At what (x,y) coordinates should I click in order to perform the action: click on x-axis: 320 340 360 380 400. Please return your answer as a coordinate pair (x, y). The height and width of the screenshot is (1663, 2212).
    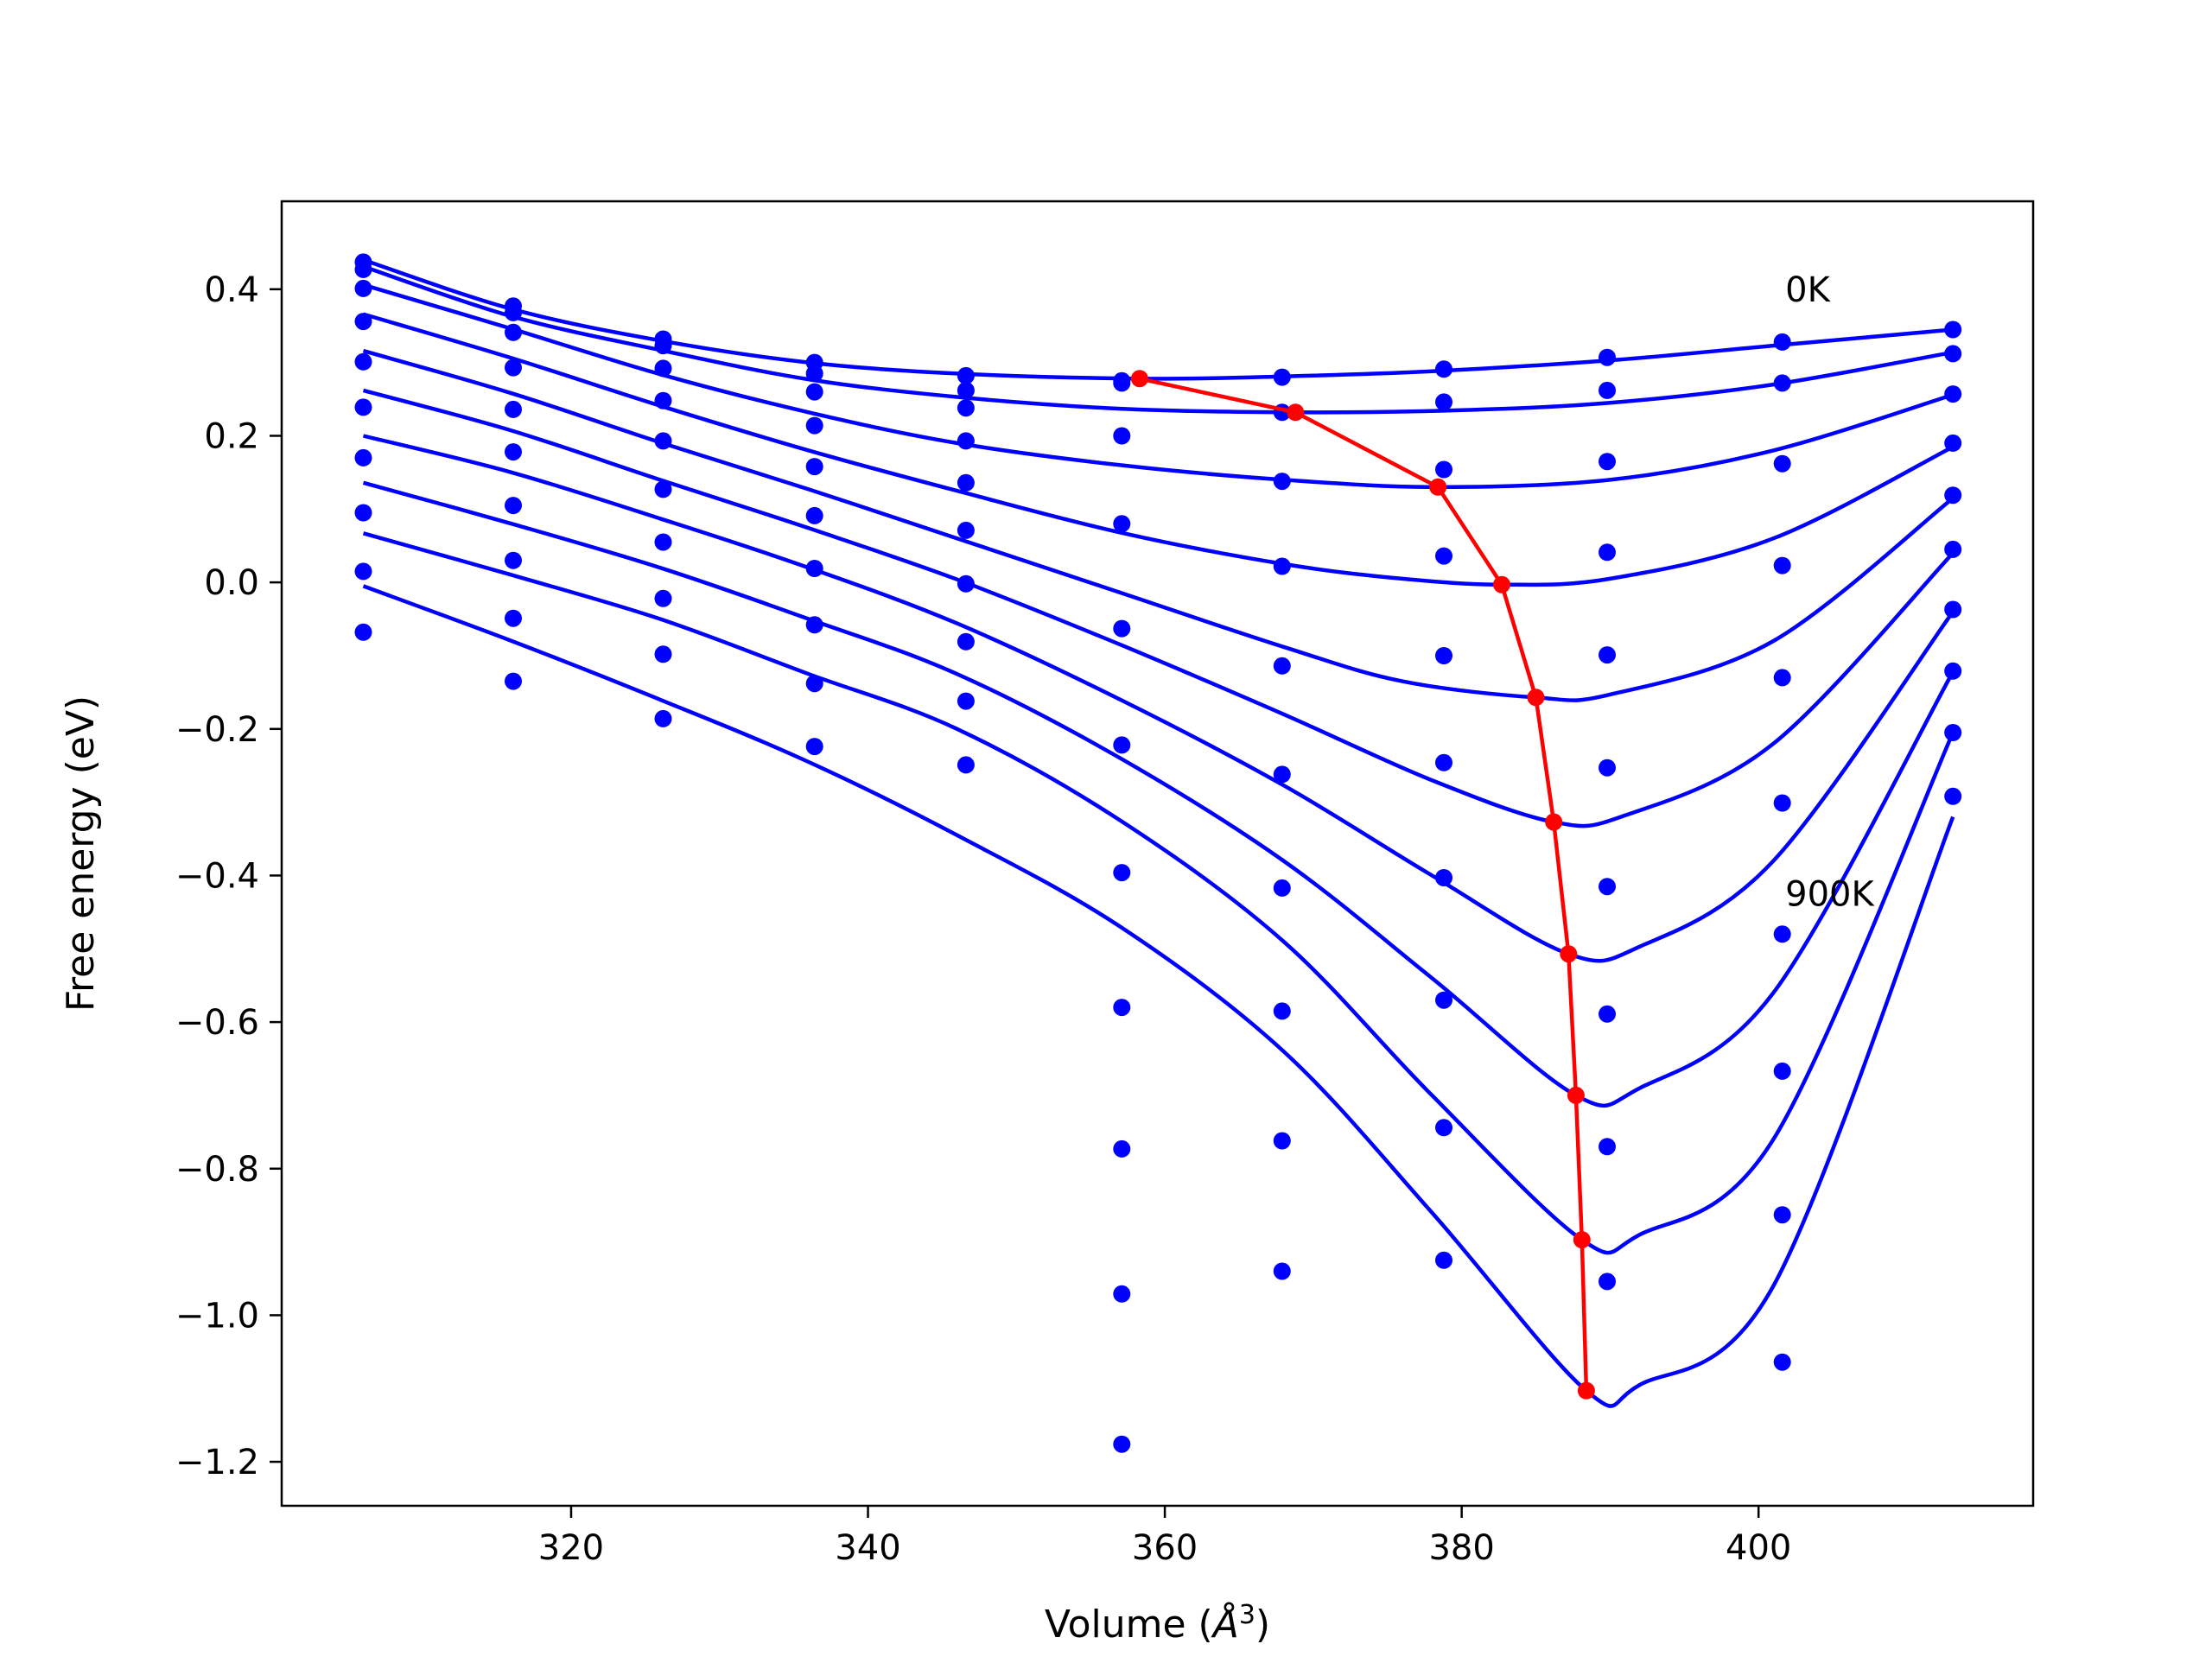
    Looking at the image, I should click on (1164, 1537).